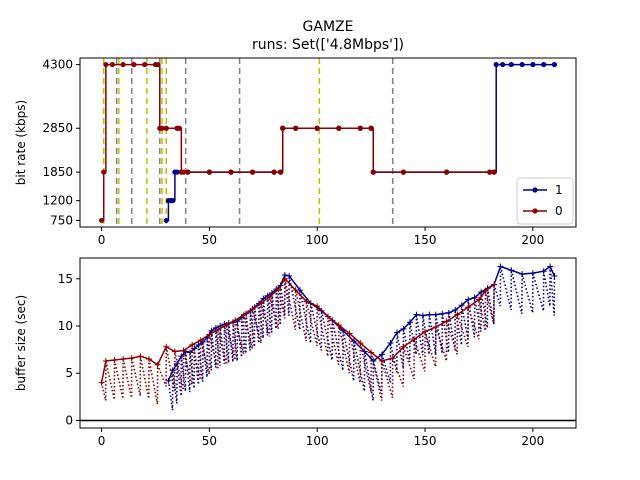 The image size is (640, 480). What do you see at coordinates (57, 65) in the screenshot?
I see `bitrate-ytick-label-4: 4300` at bounding box center [57, 65].